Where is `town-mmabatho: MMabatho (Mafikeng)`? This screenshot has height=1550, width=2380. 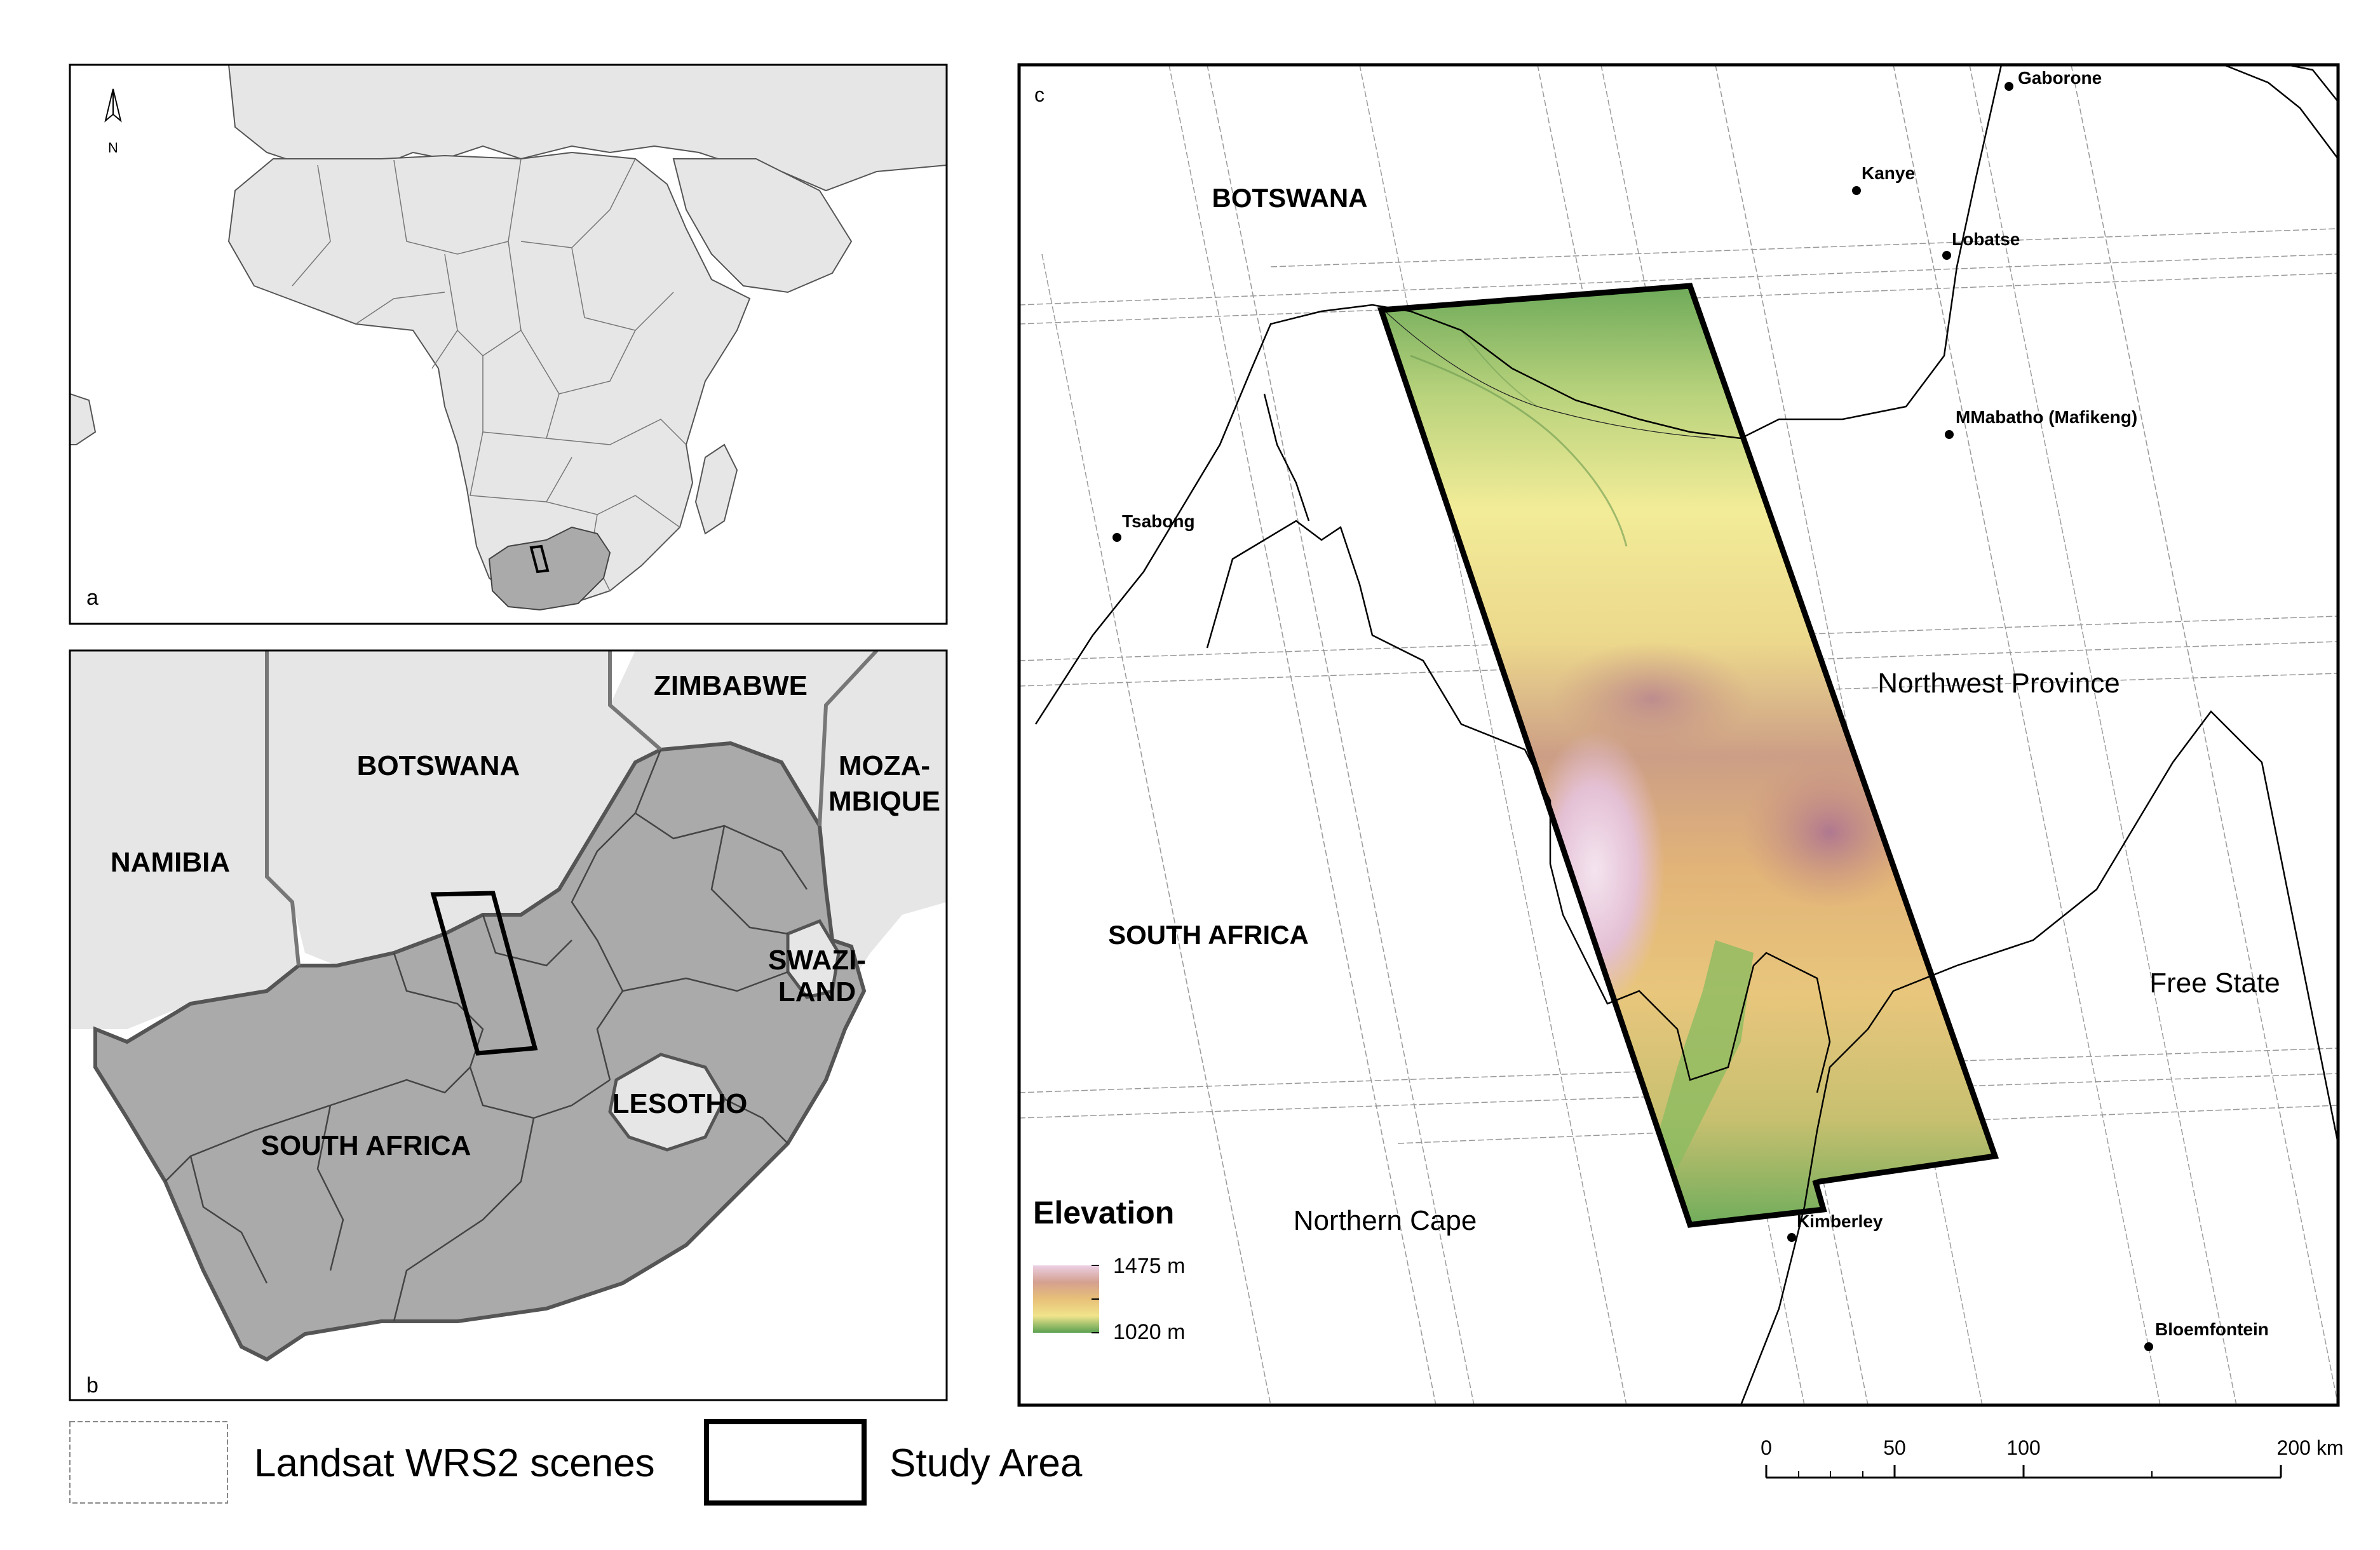 town-mmabatho: MMabatho (Mafikeng) is located at coordinates (2041, 423).